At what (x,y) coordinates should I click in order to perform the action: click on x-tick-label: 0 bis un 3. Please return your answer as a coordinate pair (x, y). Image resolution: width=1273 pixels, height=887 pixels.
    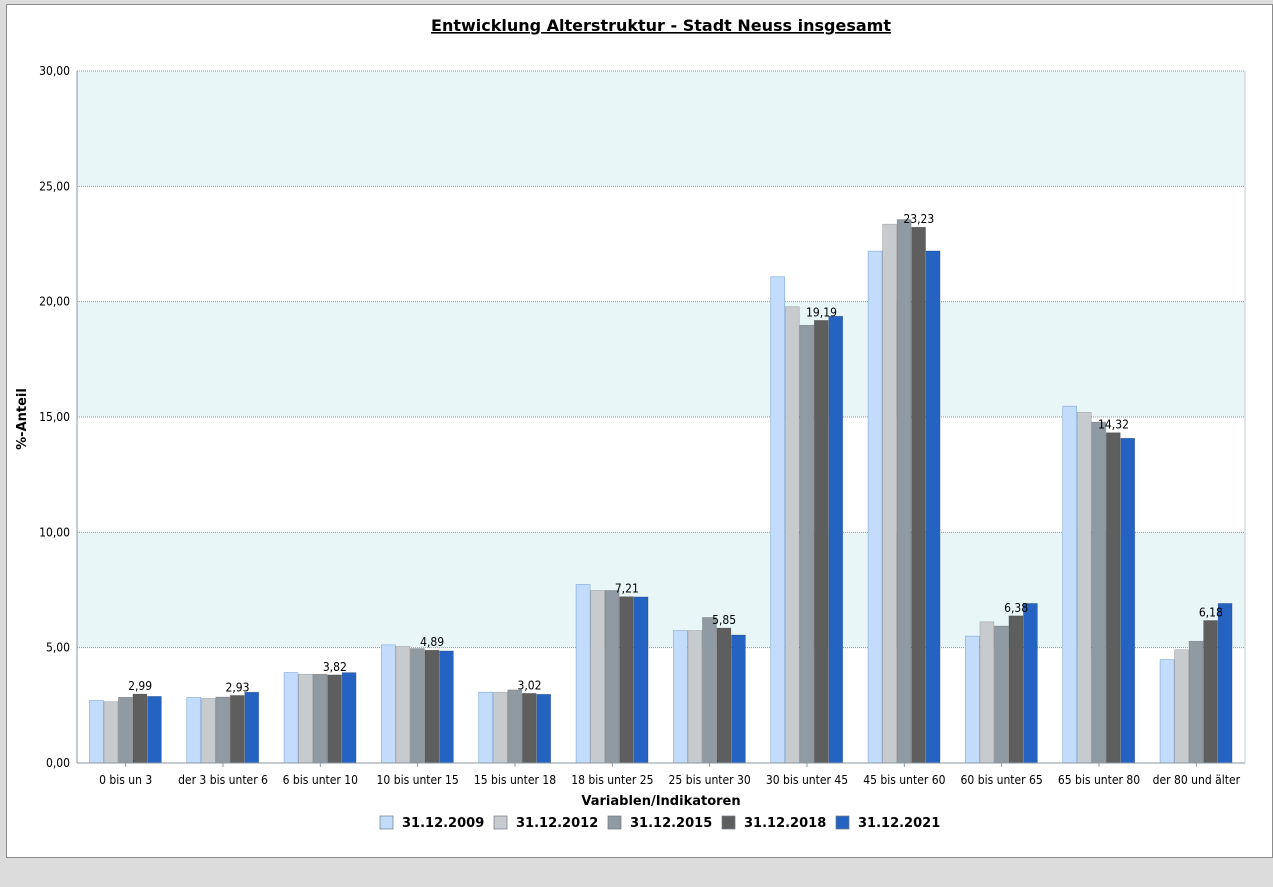
    Looking at the image, I should click on (125, 780).